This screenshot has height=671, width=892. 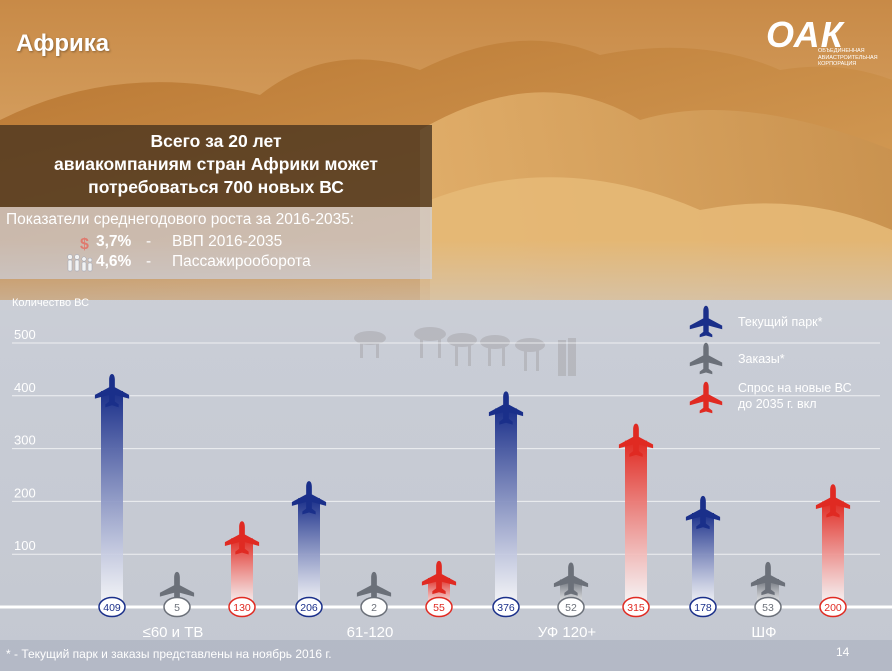 I want to click on dollar-icon: $, so click(x=84, y=244).